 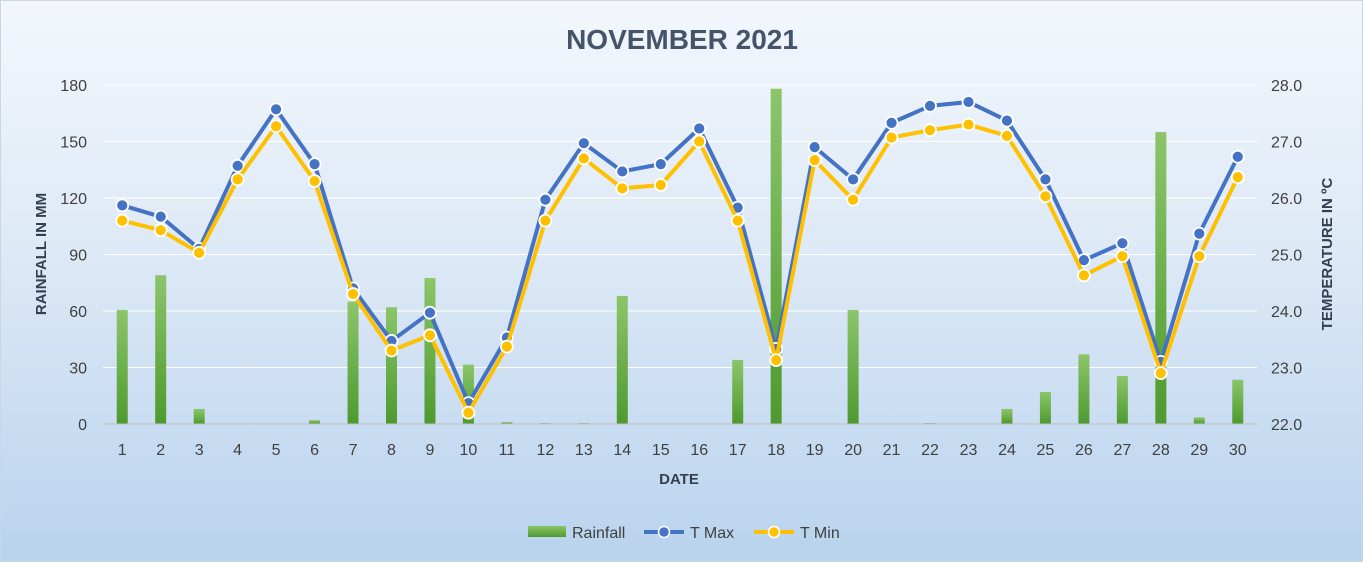 I want to click on y-axis-right-title: TEMPERATURE IN ºC, so click(x=1327, y=253).